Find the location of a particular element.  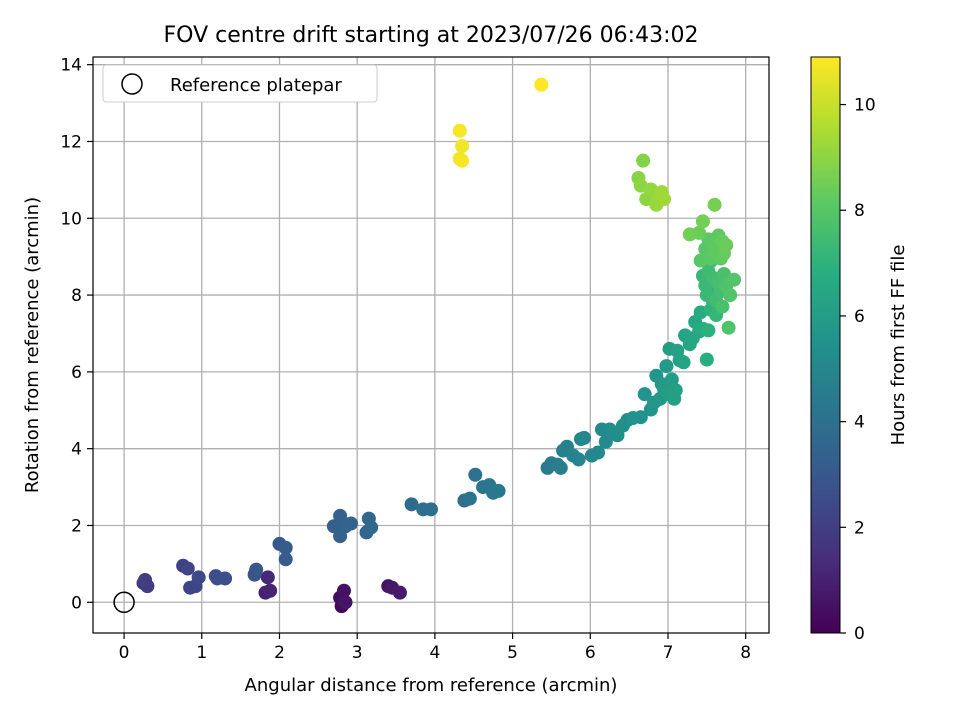

y-tick-label: 14 is located at coordinates (71, 66).